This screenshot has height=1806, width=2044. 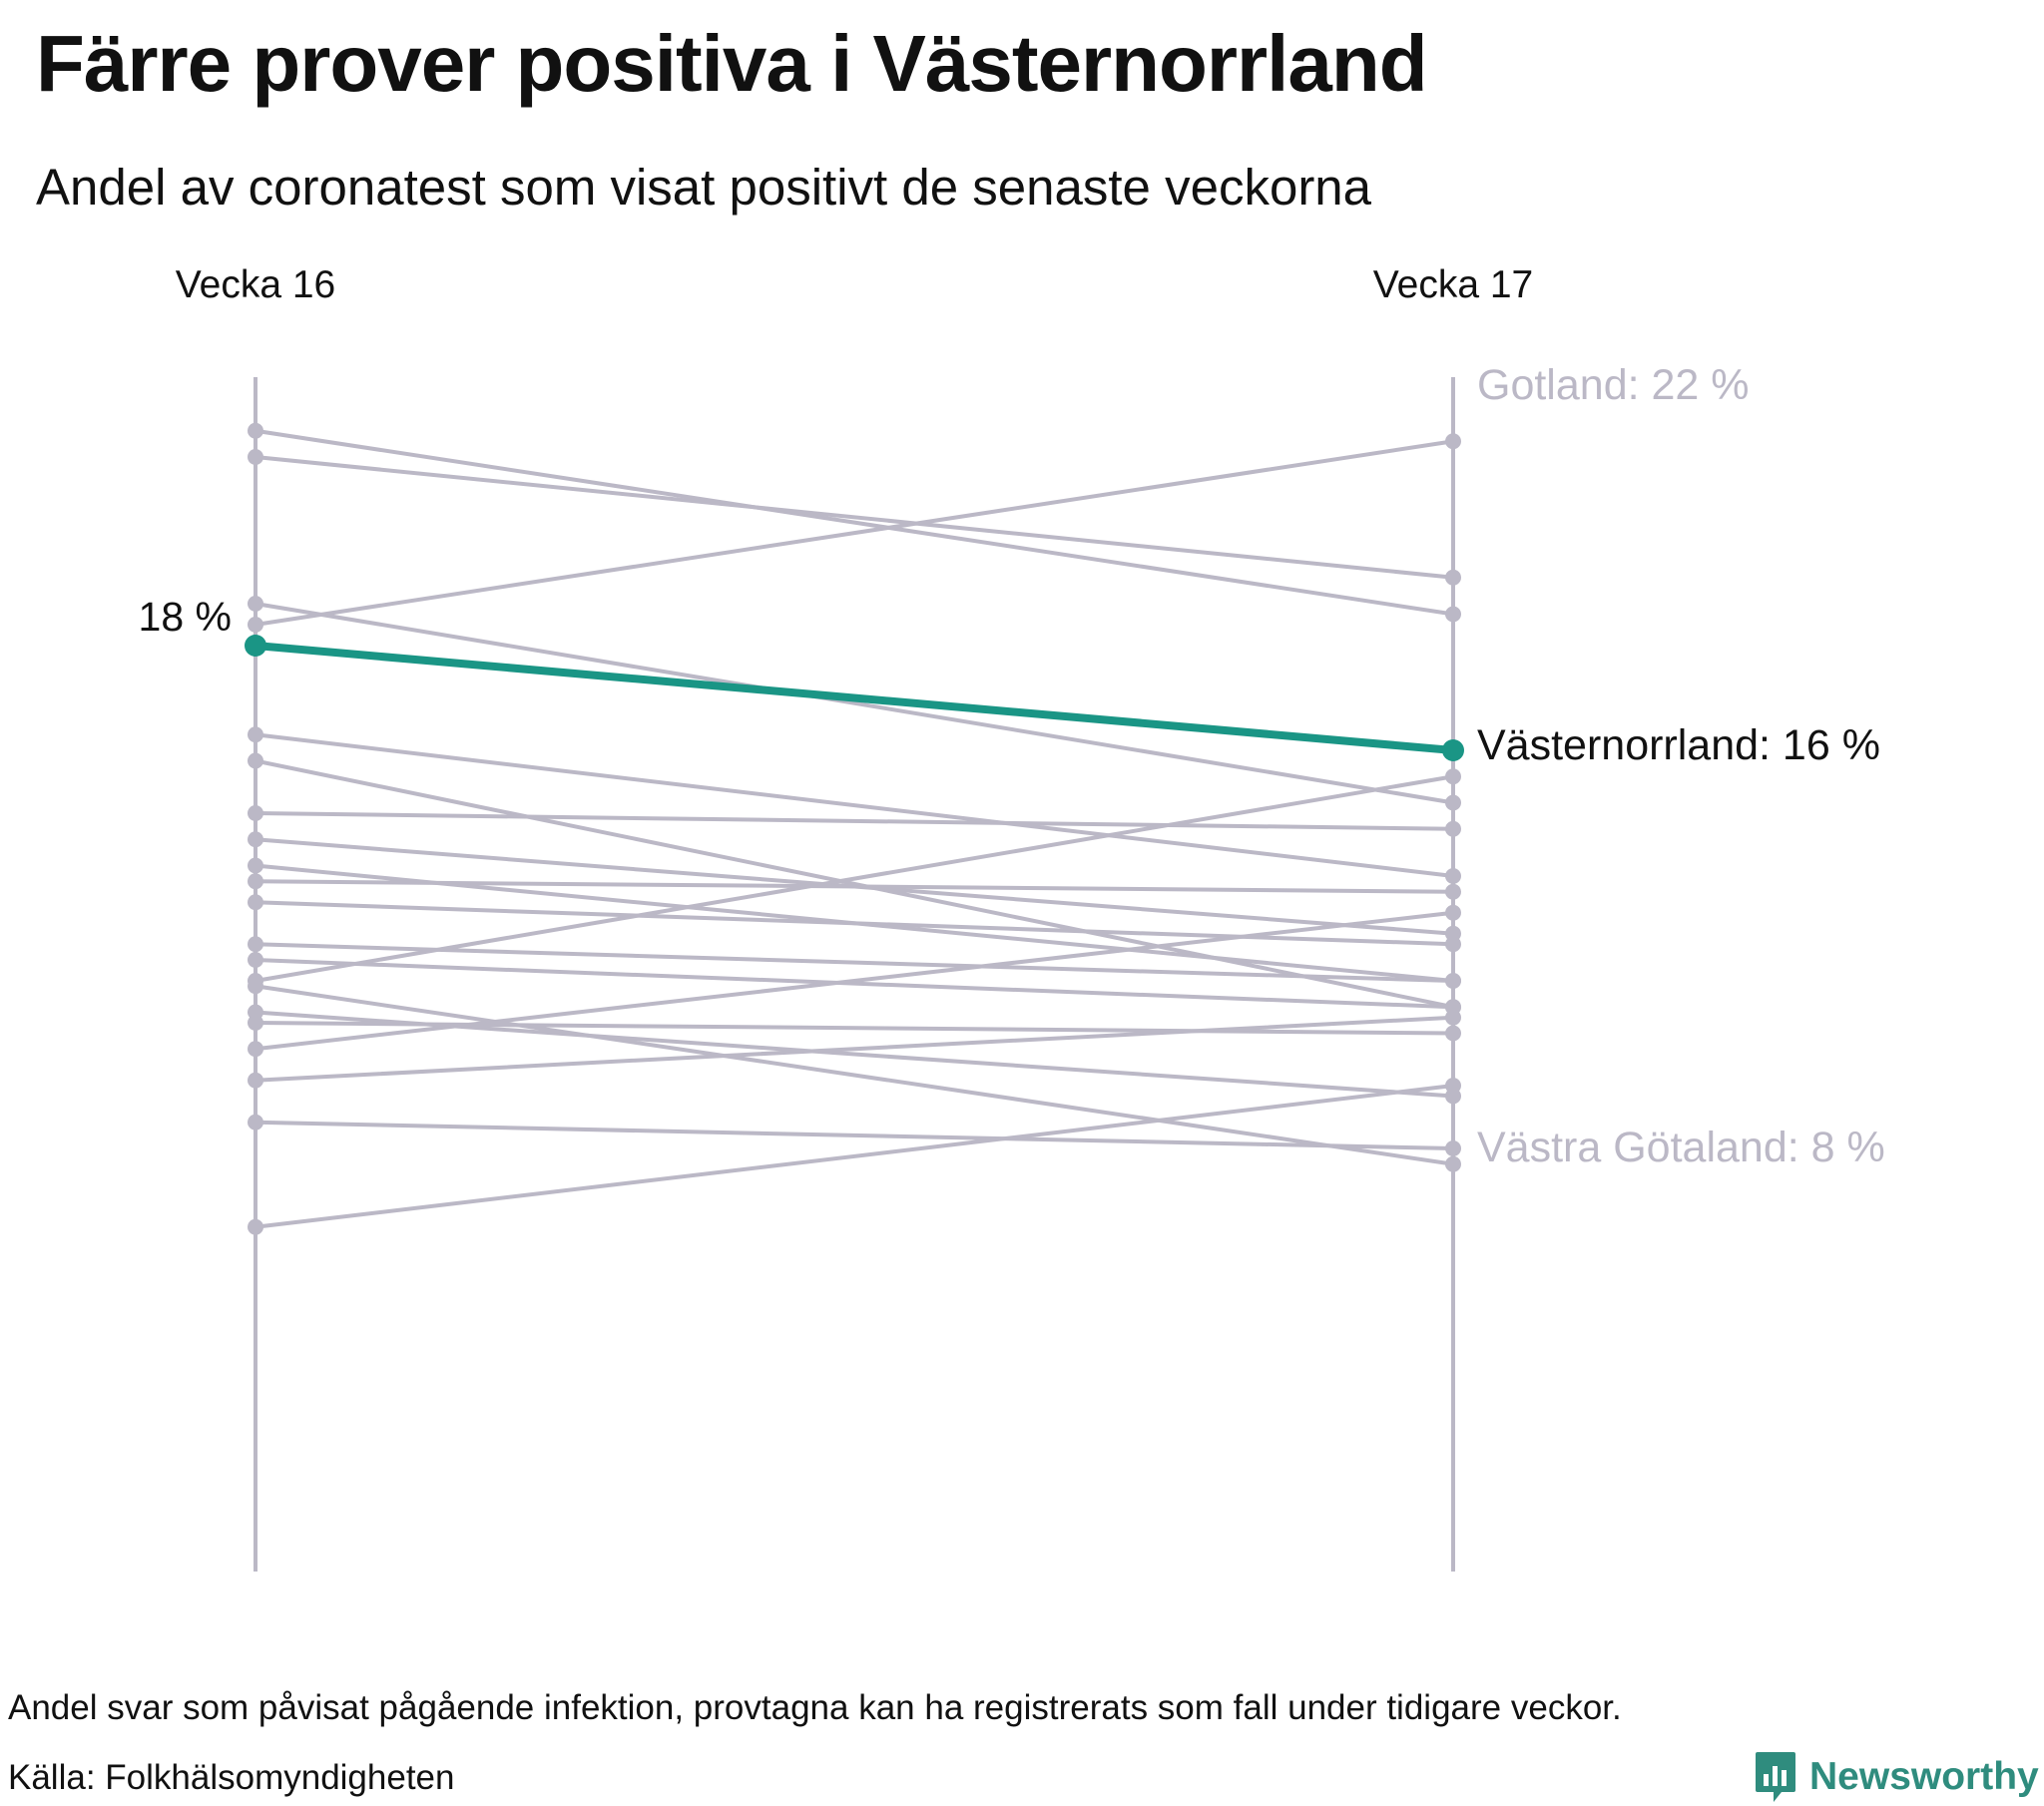 What do you see at coordinates (732, 63) in the screenshot?
I see `chart-title: Färre prover positiva i Västernorrland` at bounding box center [732, 63].